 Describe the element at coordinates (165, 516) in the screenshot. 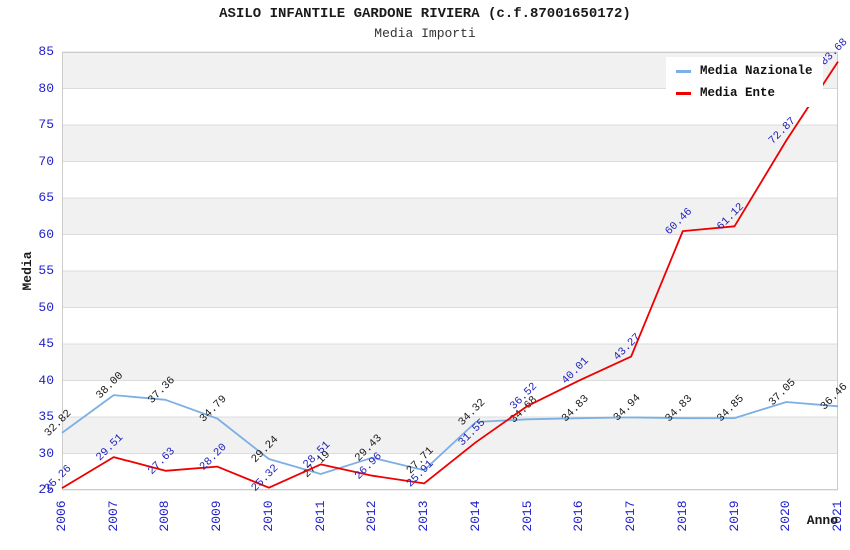

I see `x-tick-label: 2008` at that location.